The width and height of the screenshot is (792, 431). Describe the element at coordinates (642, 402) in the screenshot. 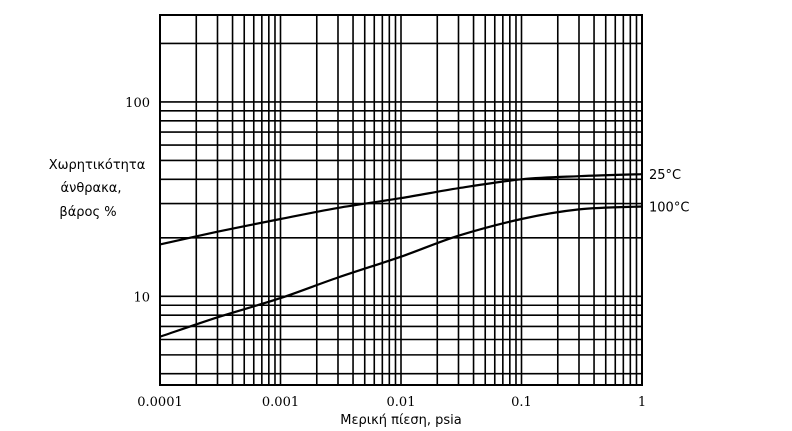

I see `x-tick-label: 1` at that location.